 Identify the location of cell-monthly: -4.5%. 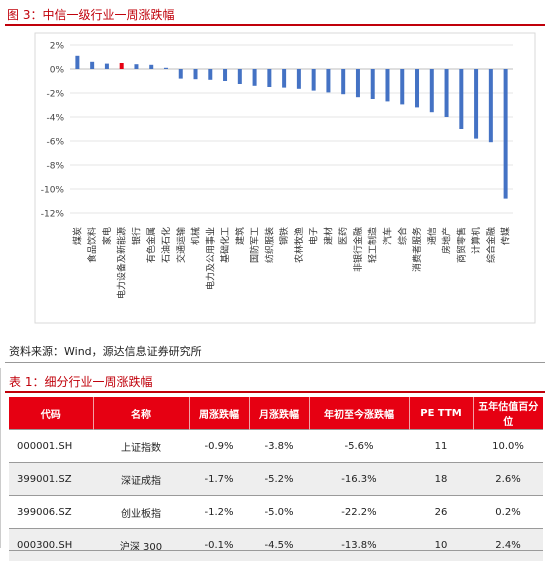
(279, 544).